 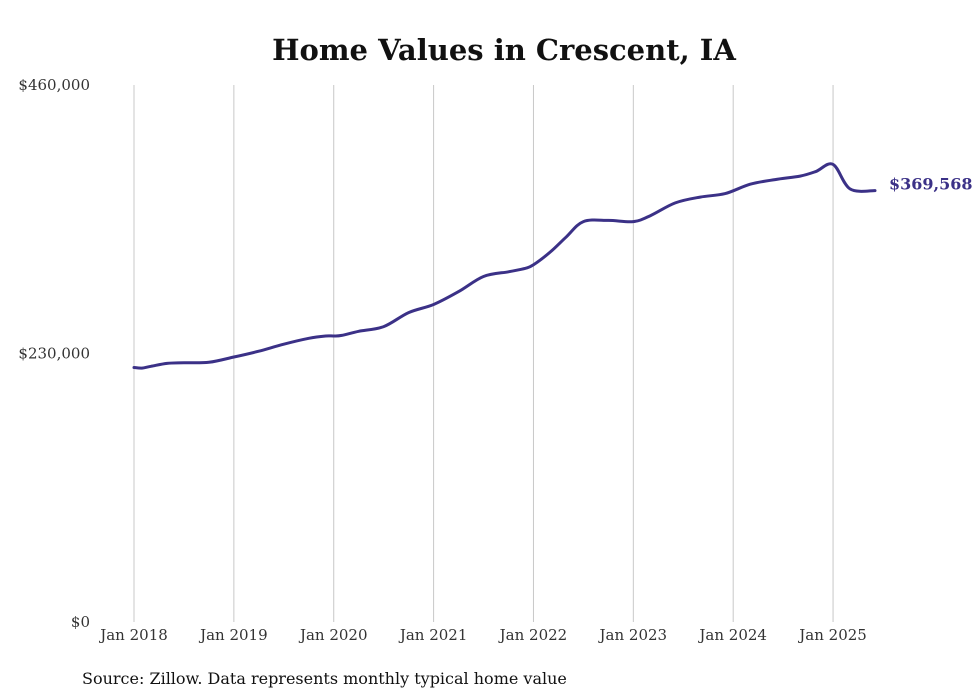 I want to click on chart-title: Home Values in Crescent, IA, so click(x=504, y=50).